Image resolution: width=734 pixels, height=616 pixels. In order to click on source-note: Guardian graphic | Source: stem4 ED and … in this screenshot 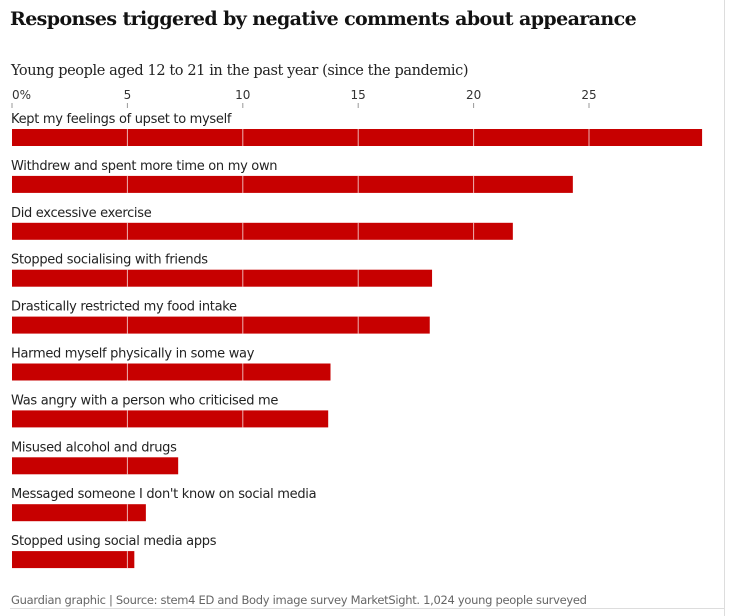, I will do `click(299, 600)`.